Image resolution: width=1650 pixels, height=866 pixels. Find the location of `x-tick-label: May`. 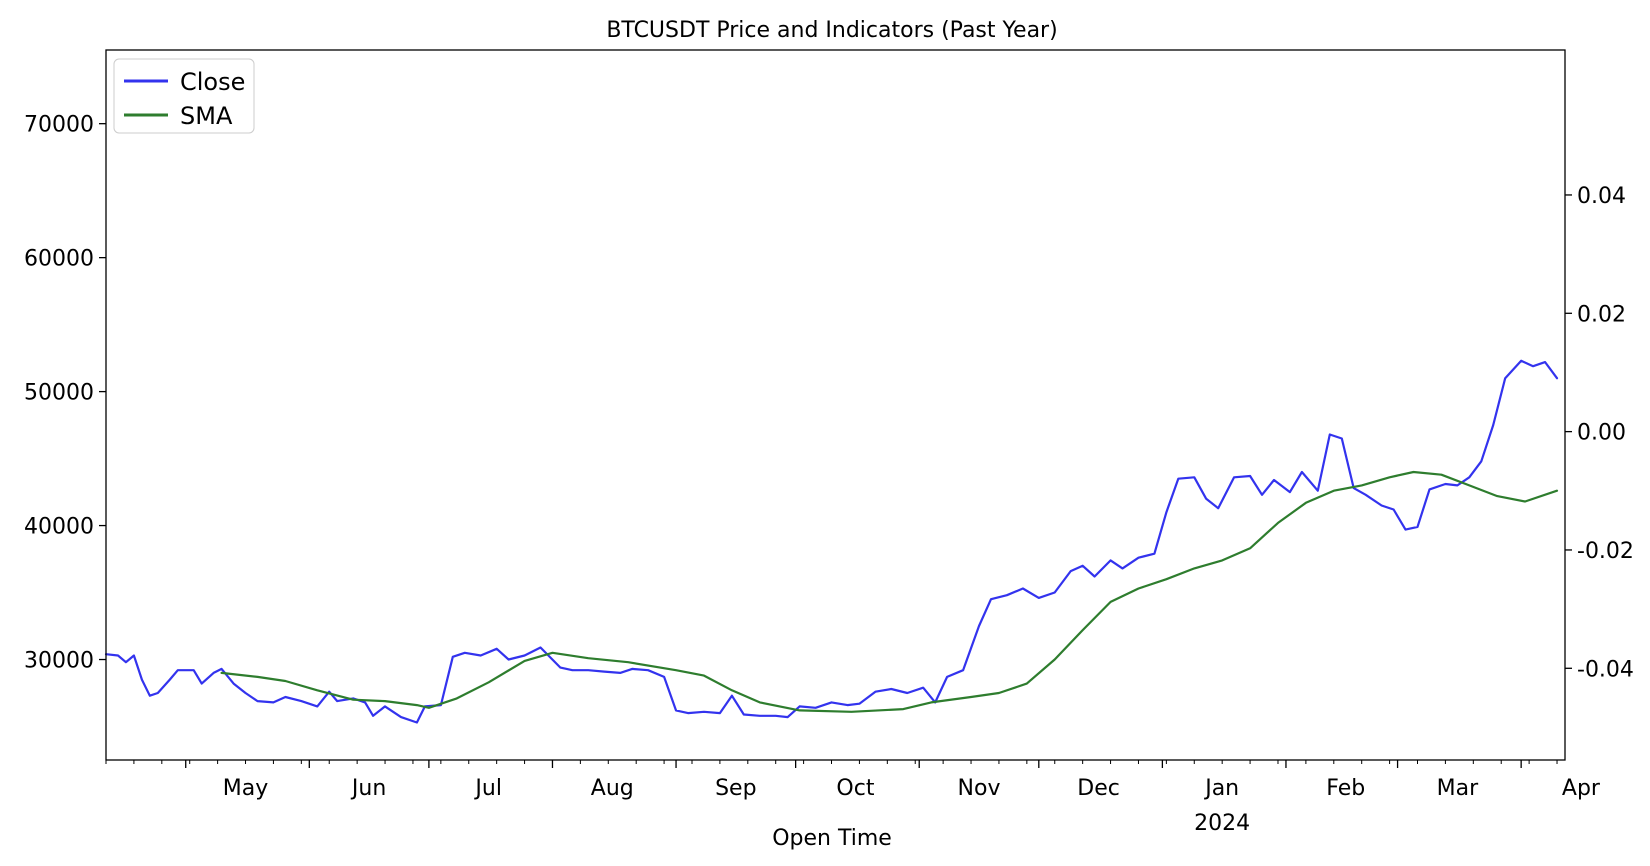

x-tick-label: May is located at coordinates (245, 788).